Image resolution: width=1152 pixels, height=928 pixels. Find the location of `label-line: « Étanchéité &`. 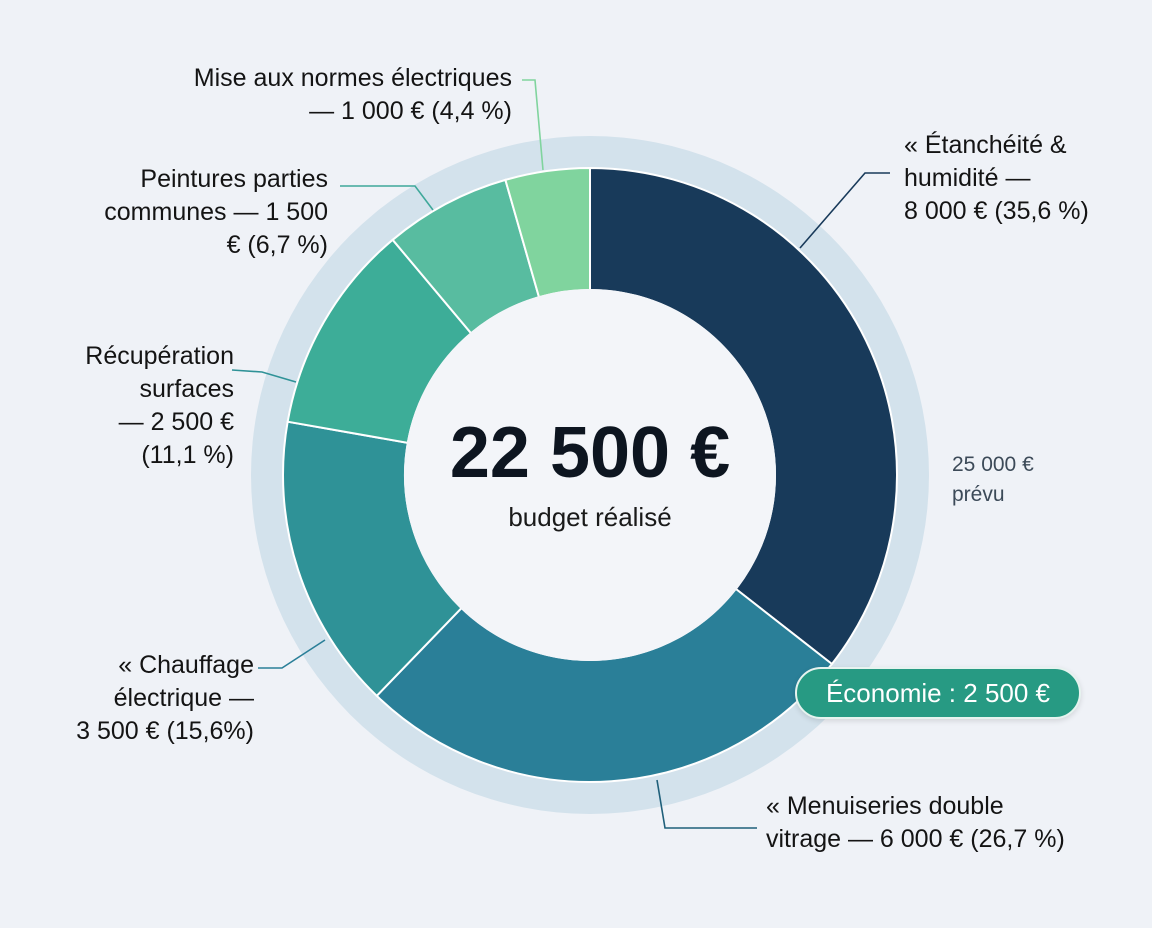

label-line: « Étanchéité & is located at coordinates (985, 145).